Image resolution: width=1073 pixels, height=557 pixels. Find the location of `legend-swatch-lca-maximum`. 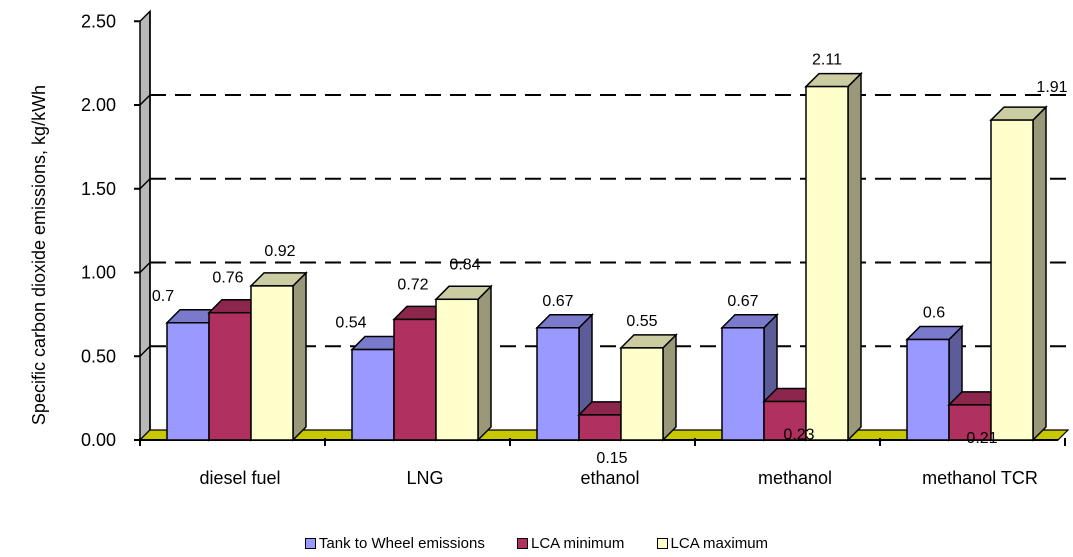

legend-swatch-lca-maximum is located at coordinates (662, 543).